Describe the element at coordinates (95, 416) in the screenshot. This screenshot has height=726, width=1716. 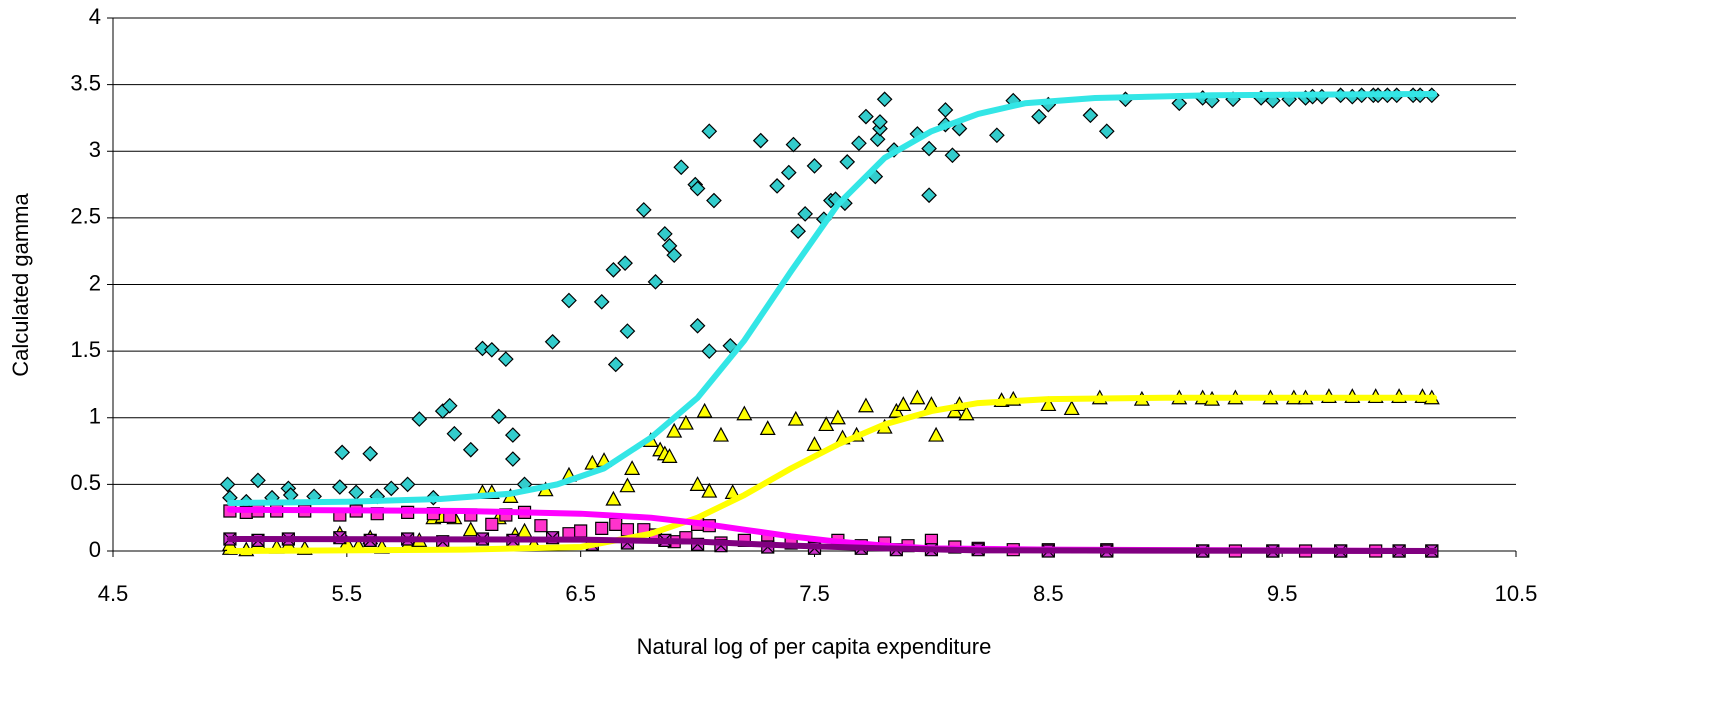
I see `y-tick-label: 1` at that location.